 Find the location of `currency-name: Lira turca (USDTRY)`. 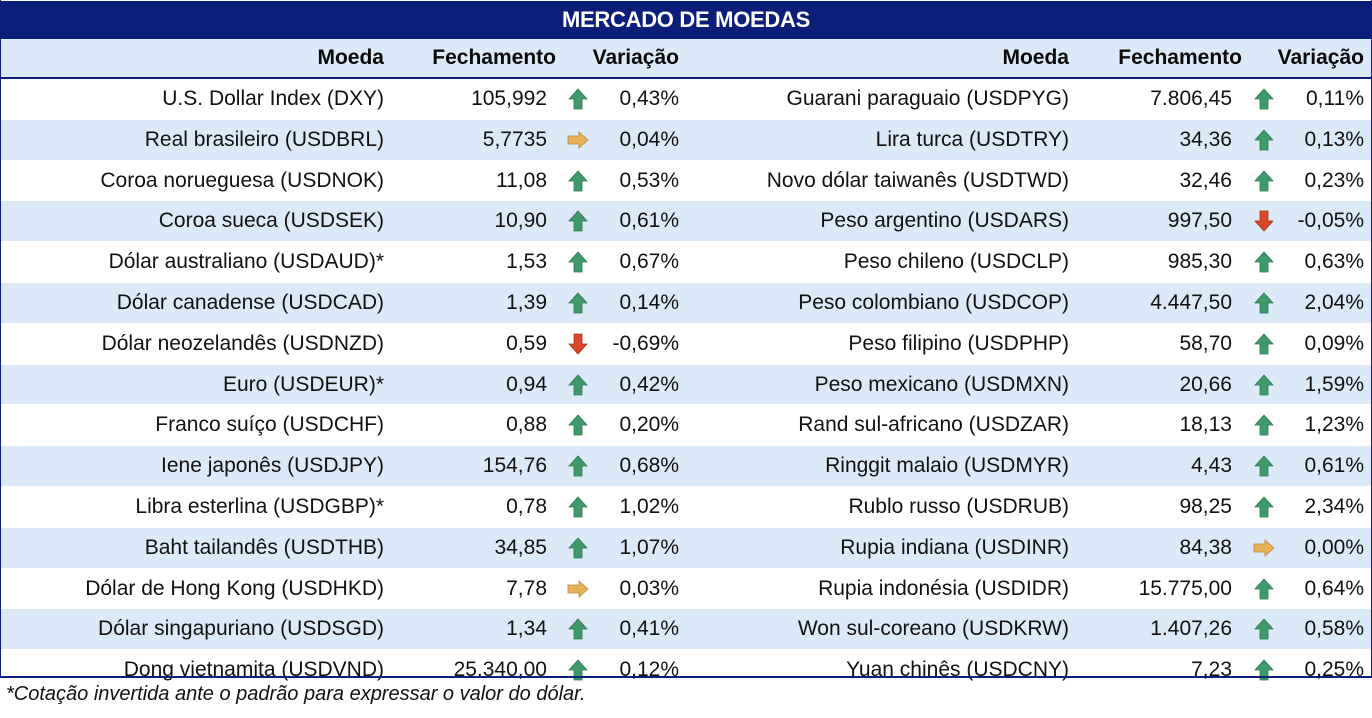

currency-name: Lira turca (USDTRY) is located at coordinates (972, 139).